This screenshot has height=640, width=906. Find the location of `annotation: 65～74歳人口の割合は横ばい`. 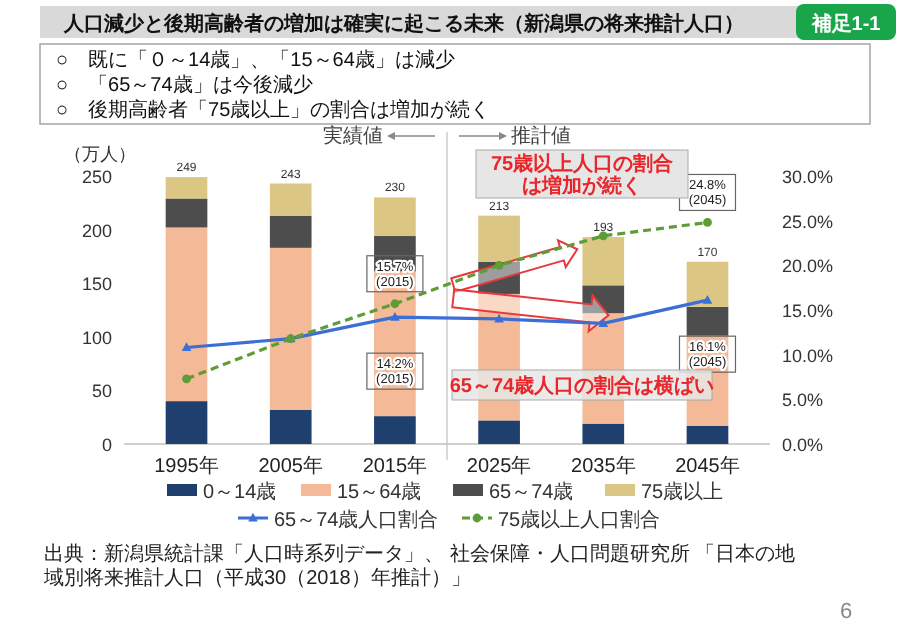

annotation: 65～74歳人口の割合は横ばい is located at coordinates (582, 386).